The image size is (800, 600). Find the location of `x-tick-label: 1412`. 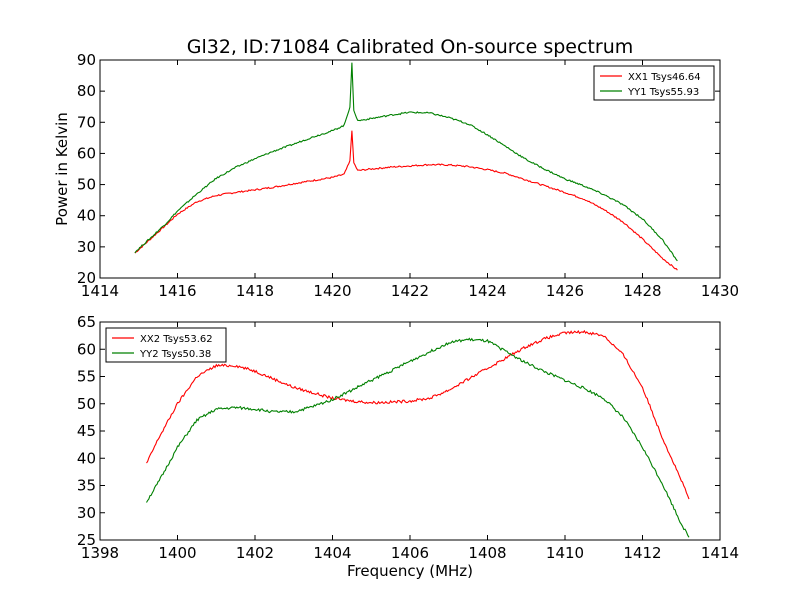

x-tick-label: 1412 is located at coordinates (642, 553).